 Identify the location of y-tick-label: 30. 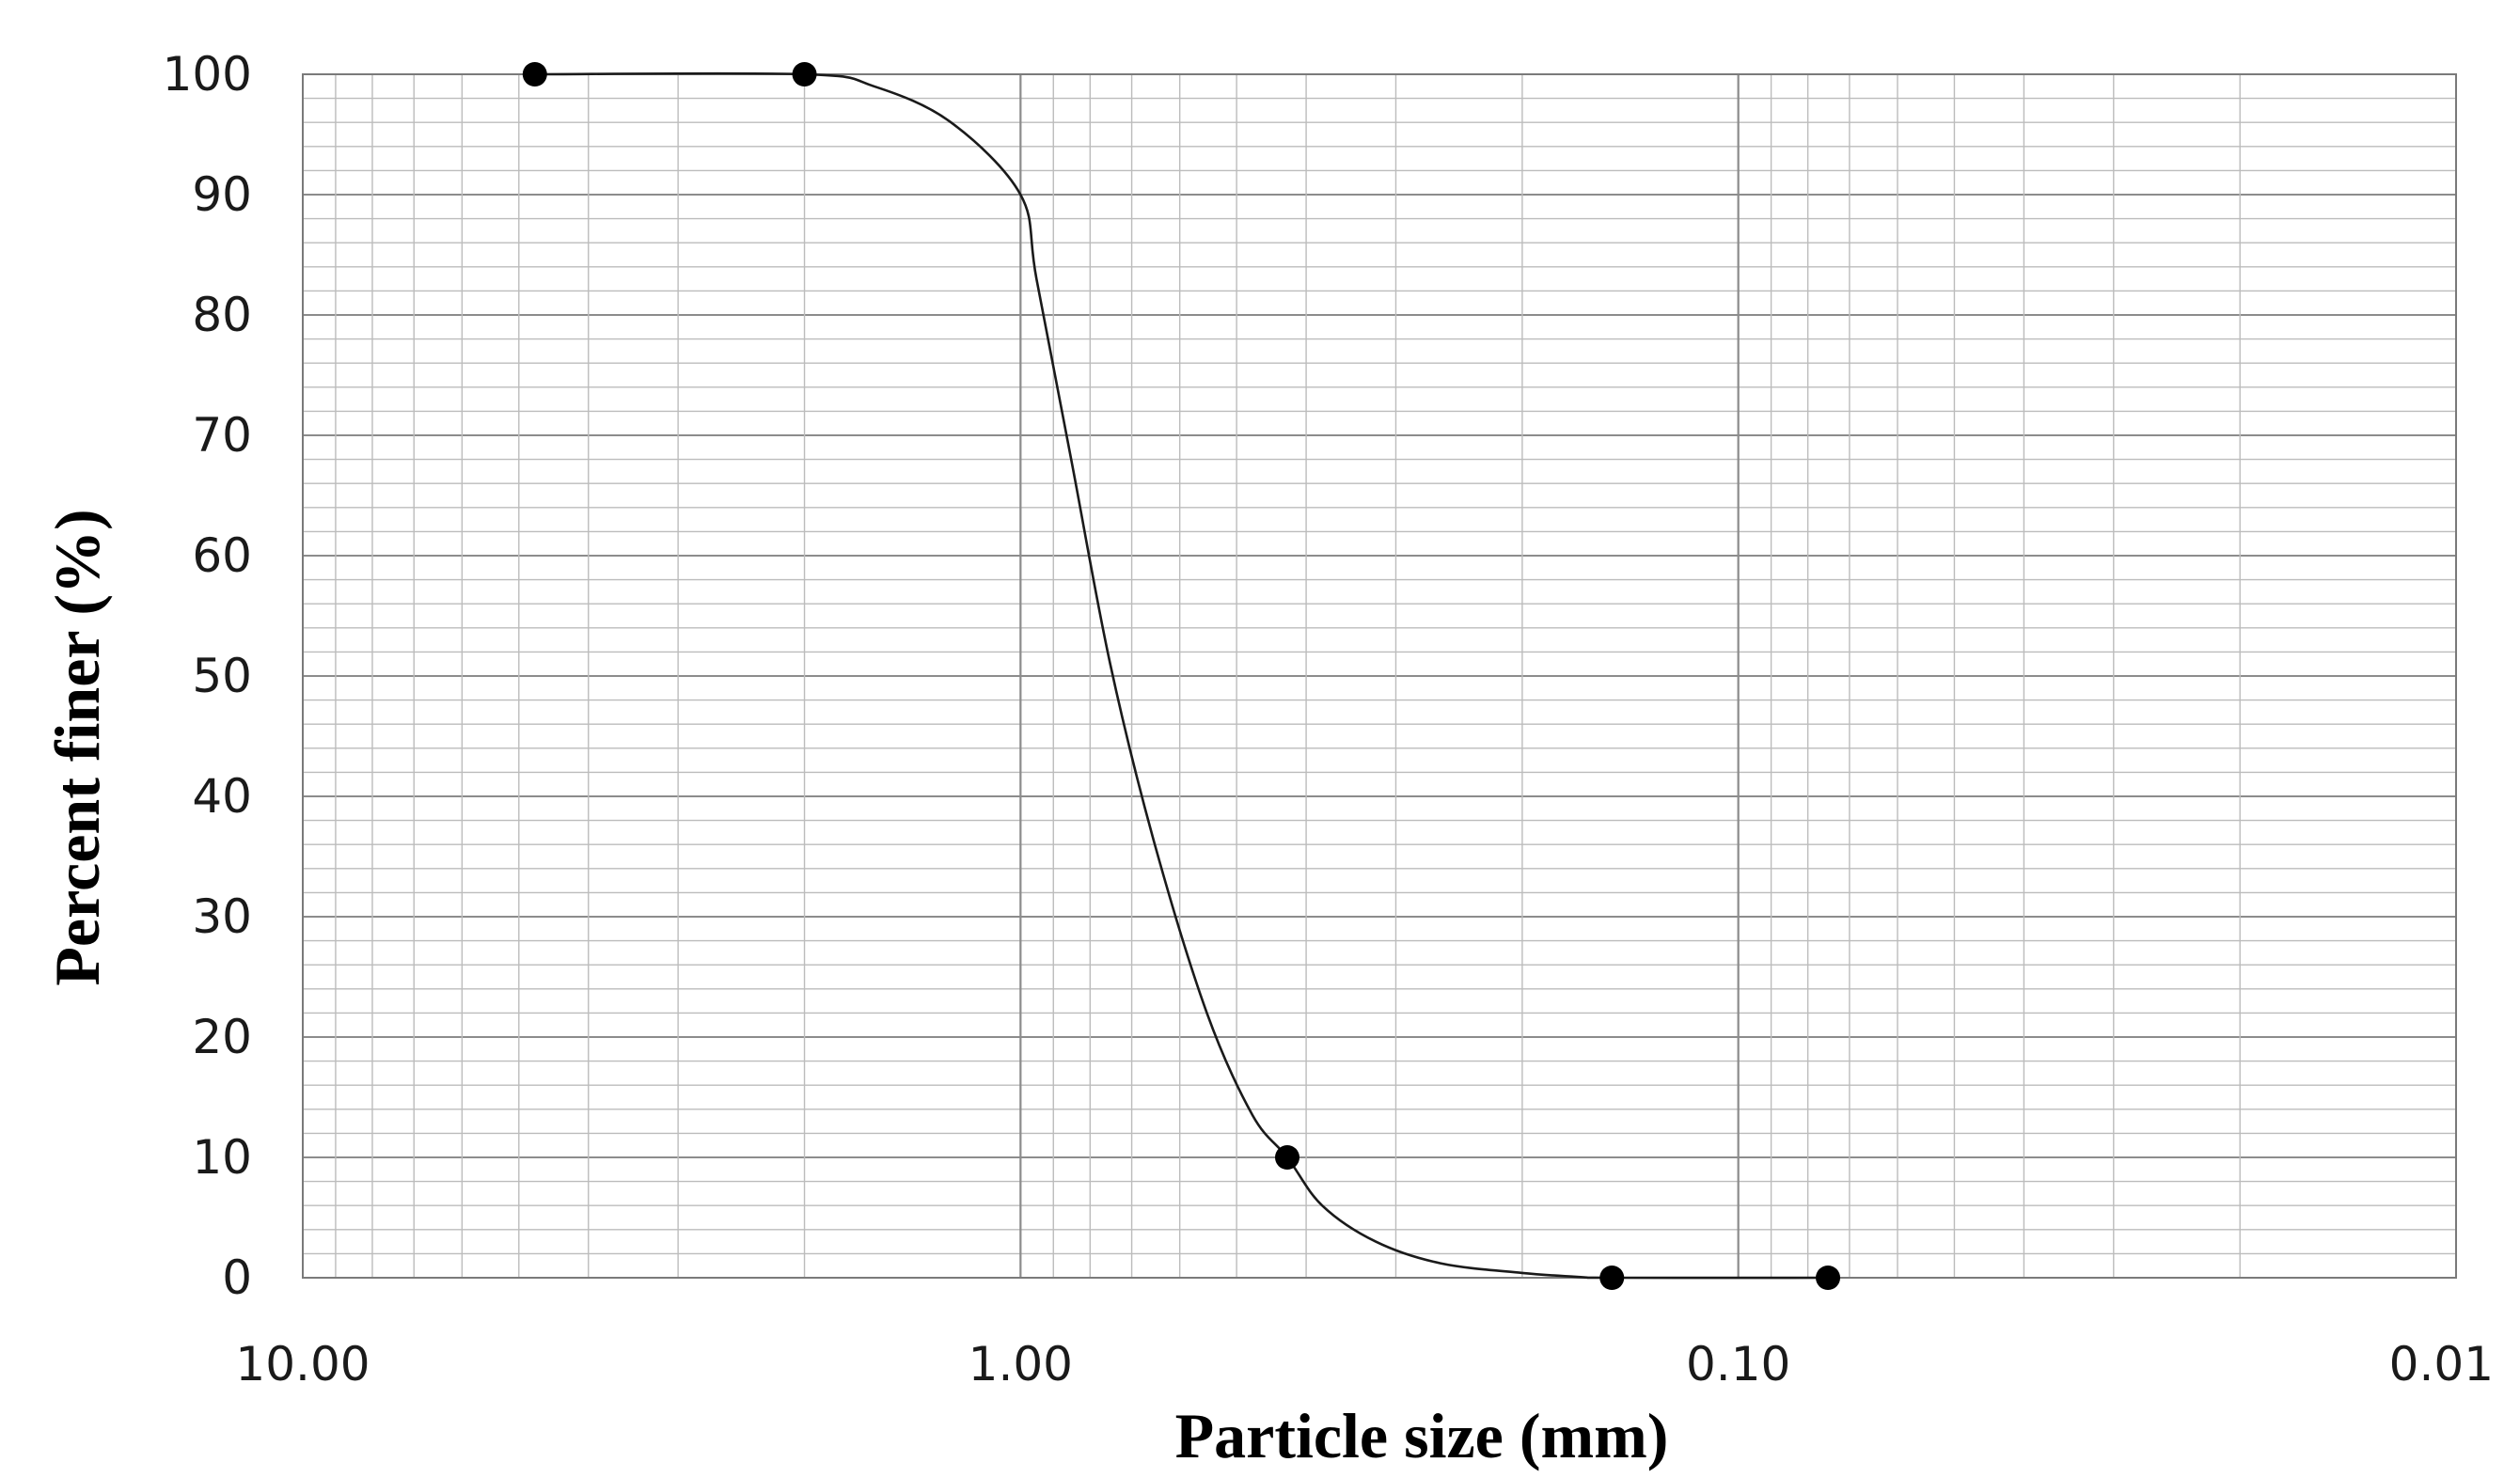
(222, 916).